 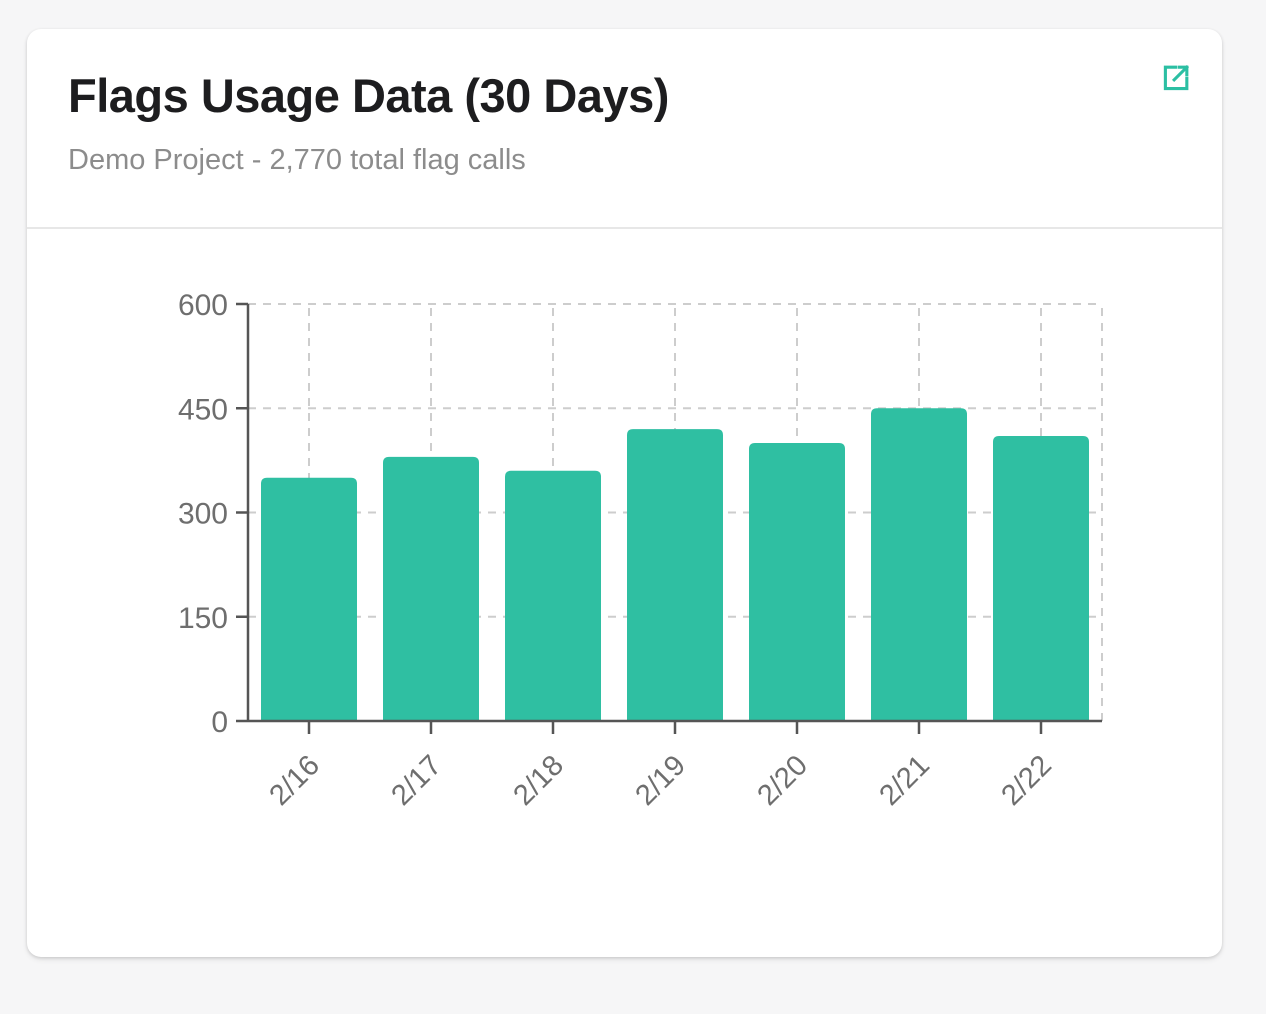 What do you see at coordinates (203, 409) in the screenshot?
I see `y-tick-label-450: 450` at bounding box center [203, 409].